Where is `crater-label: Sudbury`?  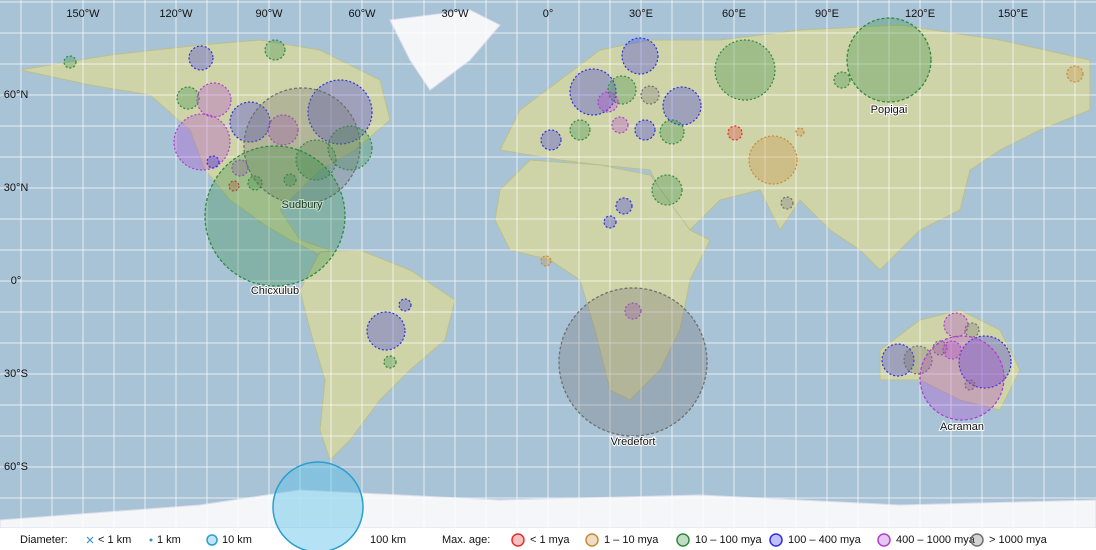
crater-label: Sudbury is located at coordinates (302, 205).